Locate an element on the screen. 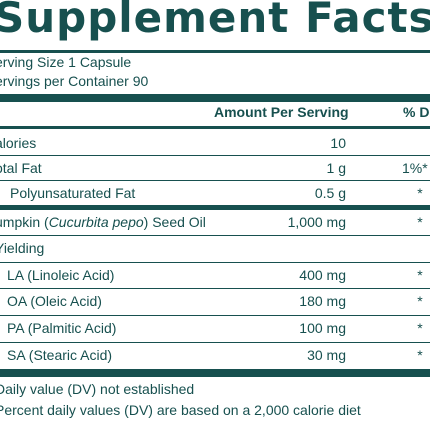 This screenshot has height=430, width=430. nutrient-name: alories is located at coordinates (18, 143).